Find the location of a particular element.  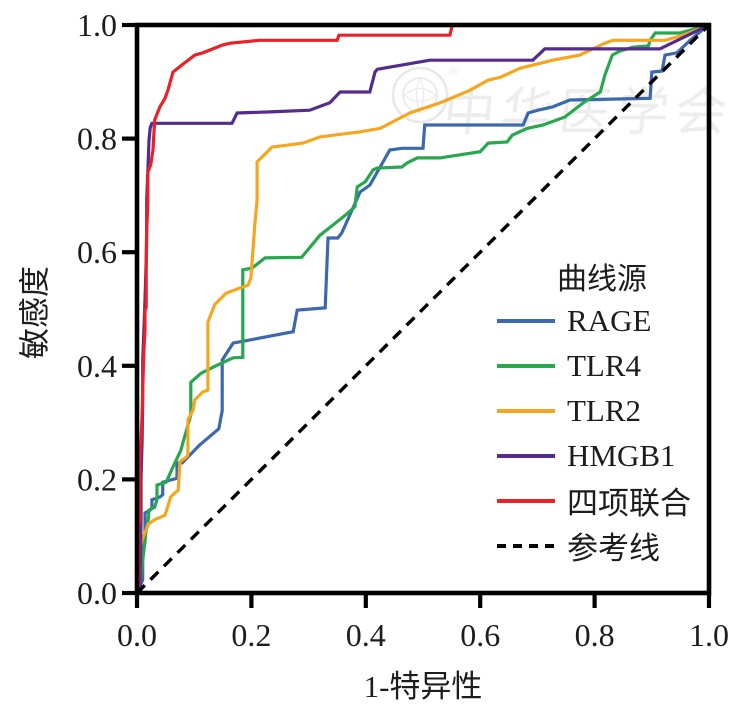

watermark-seal-outer-circle is located at coordinates (420, 95).